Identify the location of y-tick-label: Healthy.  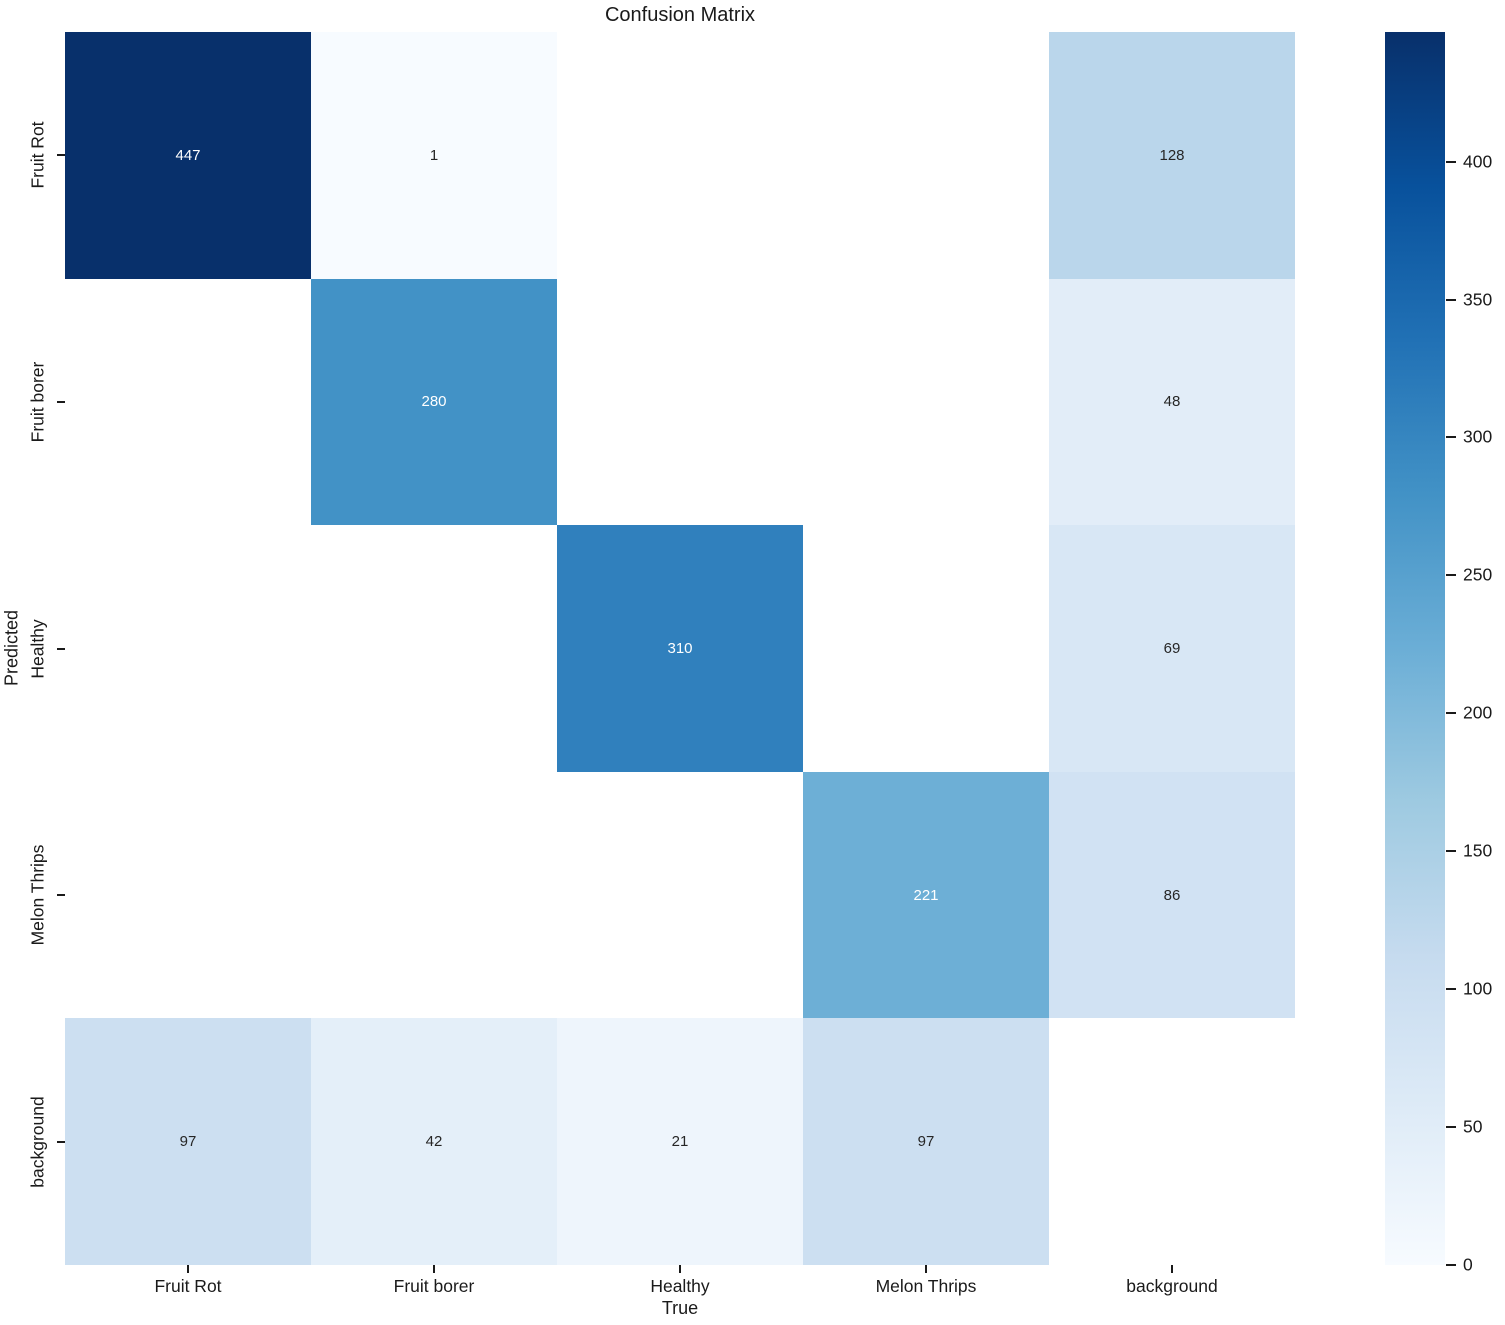
(37, 648).